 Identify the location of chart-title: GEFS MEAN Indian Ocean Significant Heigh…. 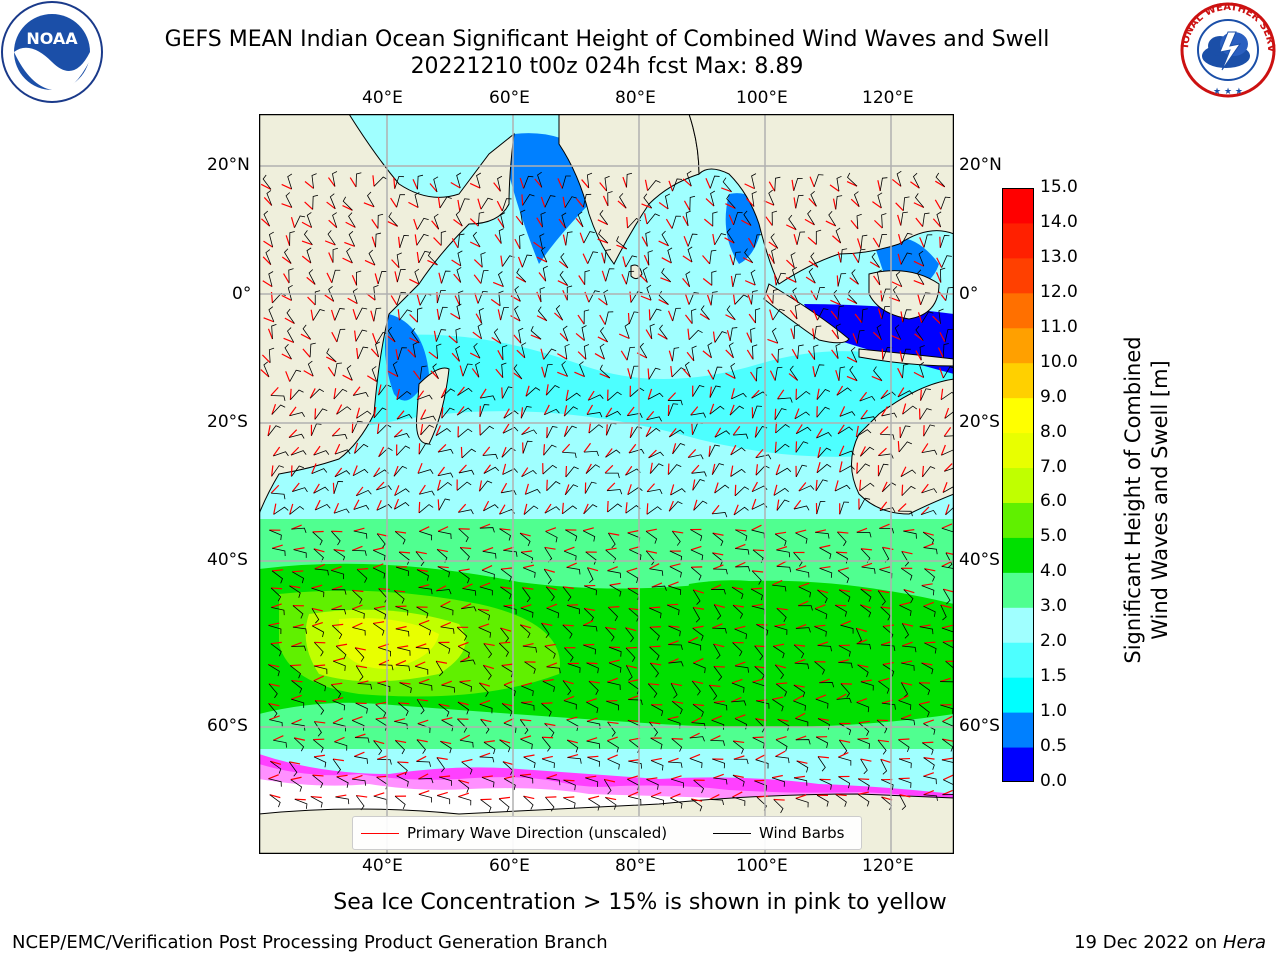
(607, 39).